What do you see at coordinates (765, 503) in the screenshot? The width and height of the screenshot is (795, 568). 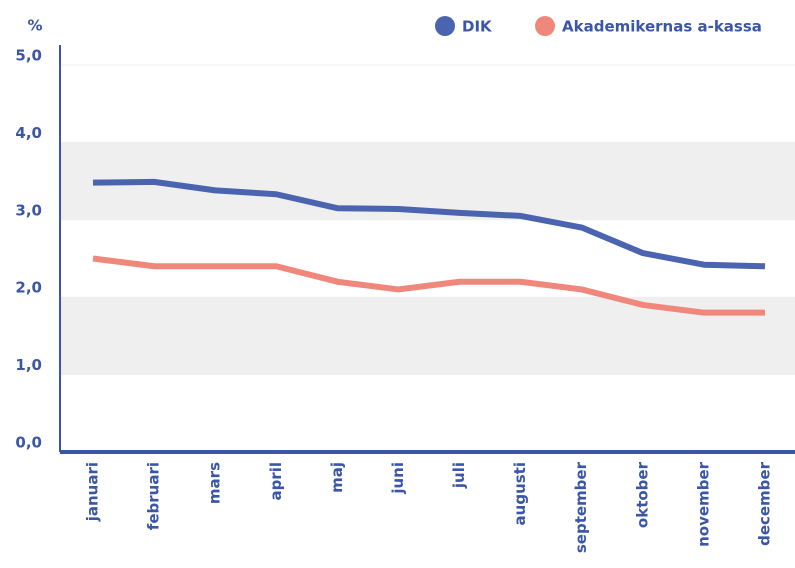 I see `x-tick-label: december` at bounding box center [765, 503].